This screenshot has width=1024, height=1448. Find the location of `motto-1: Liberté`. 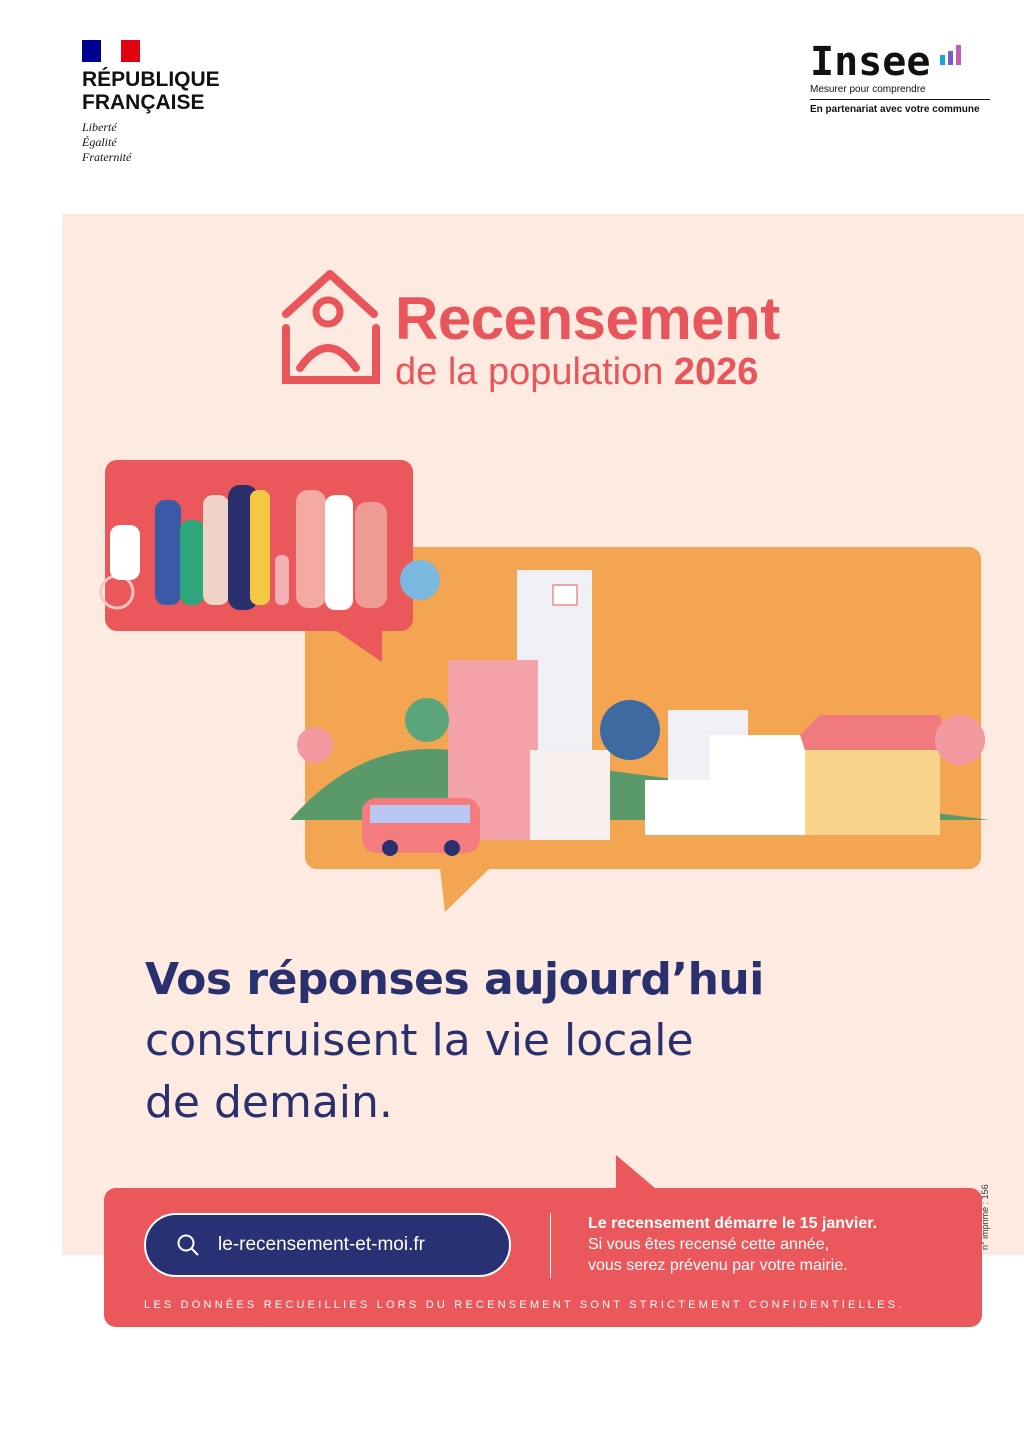

motto-1: Liberté is located at coordinates (99, 127).